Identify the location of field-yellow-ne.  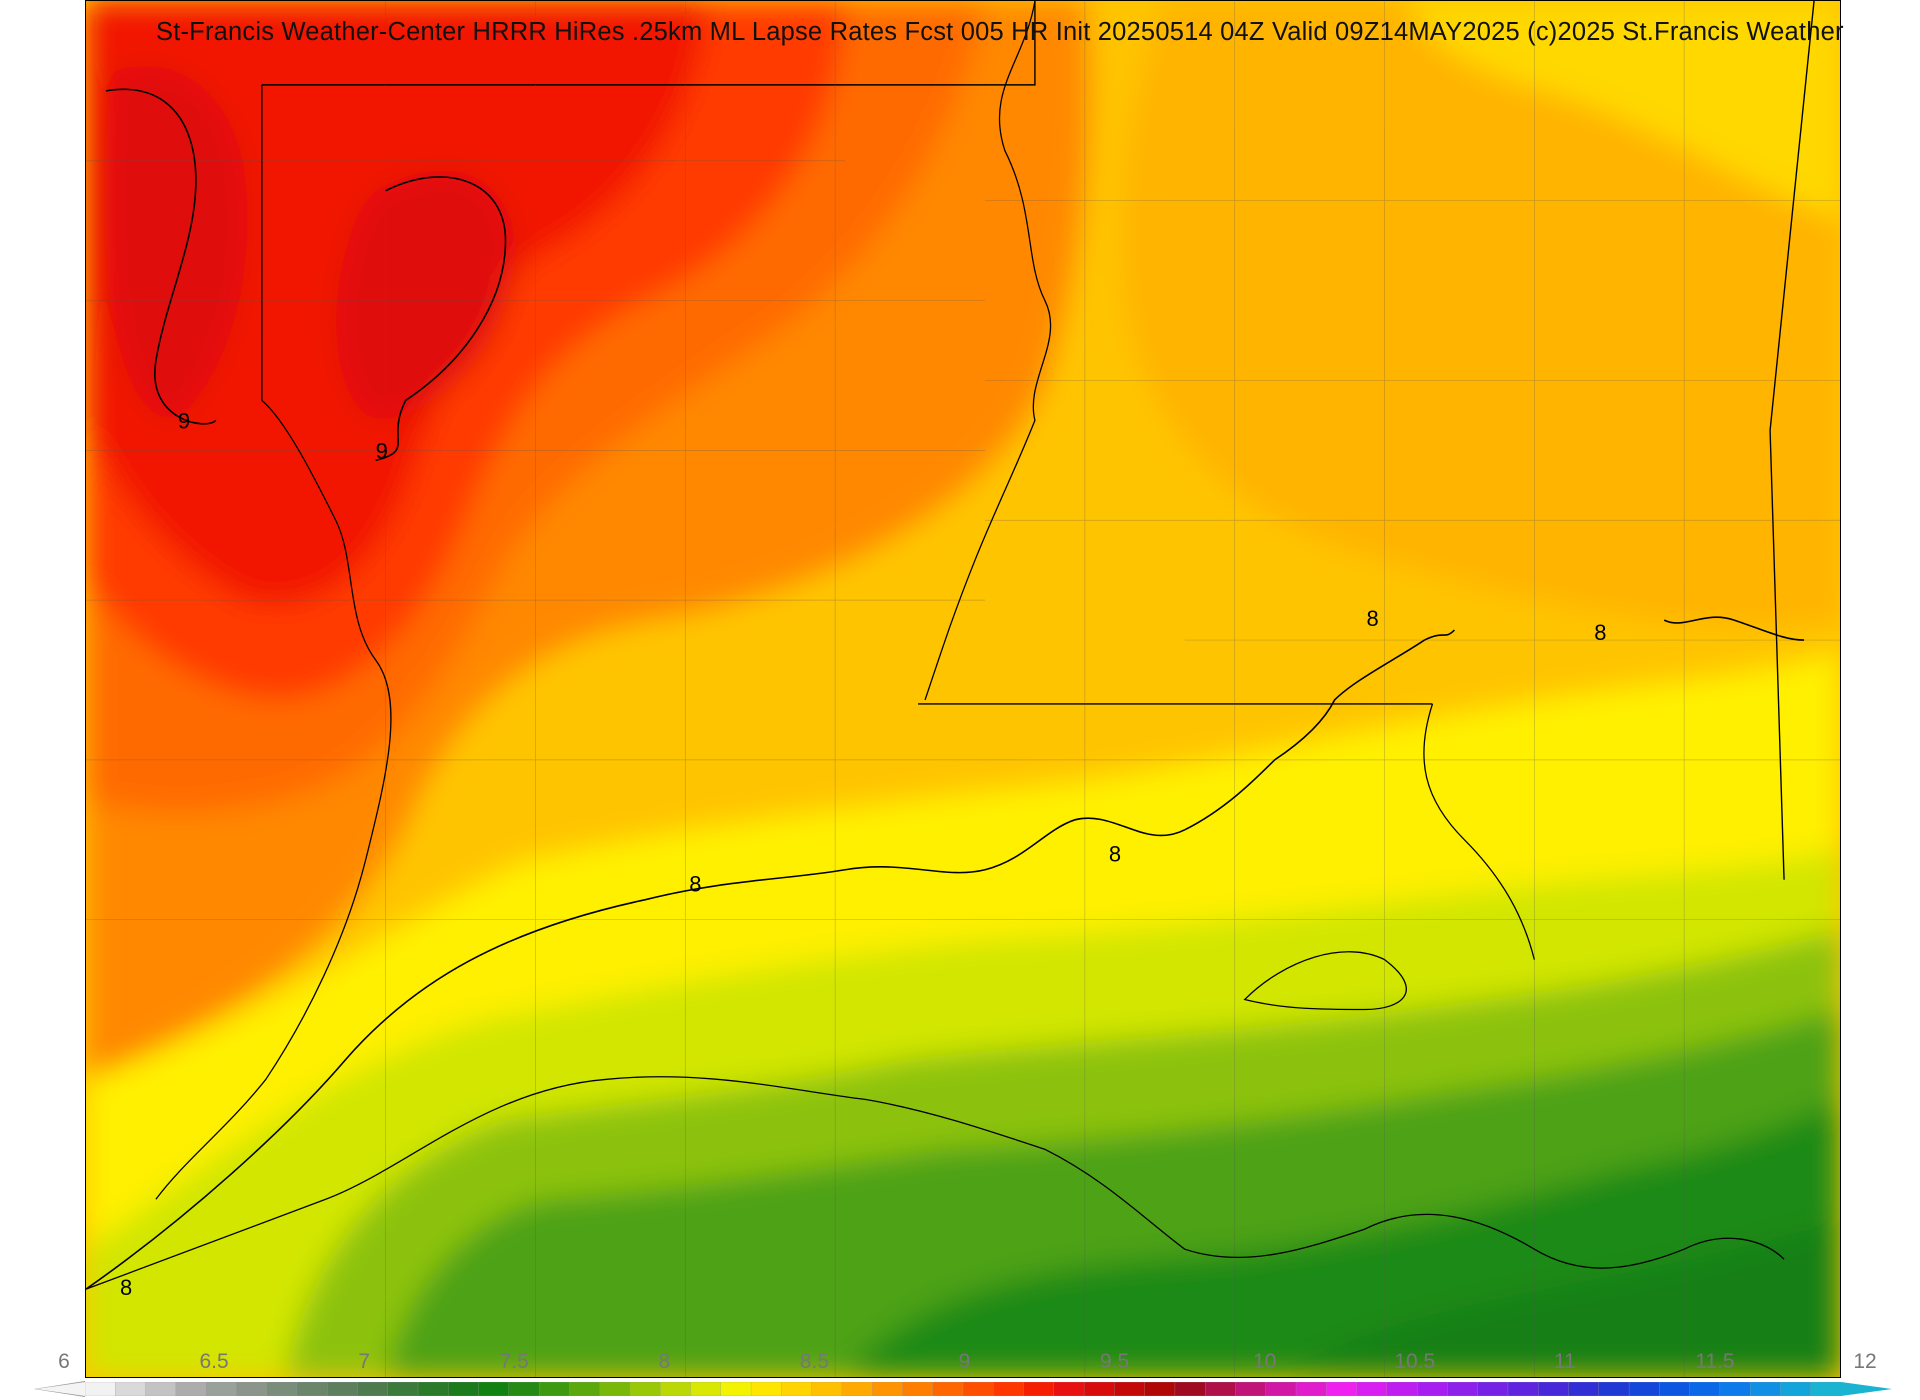
(1622, 111).